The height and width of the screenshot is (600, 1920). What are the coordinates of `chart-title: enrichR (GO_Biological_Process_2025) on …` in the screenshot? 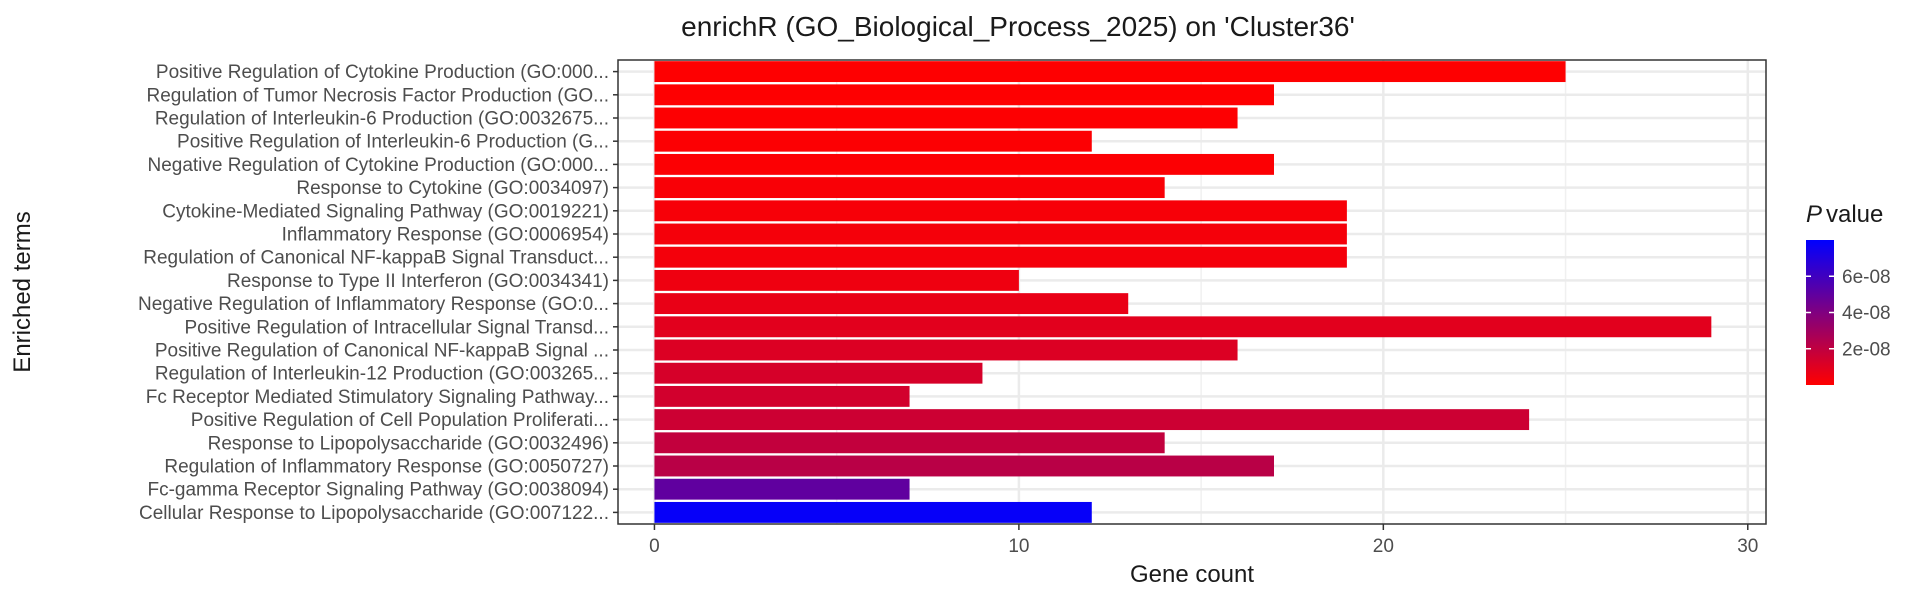 It's located at (1018, 26).